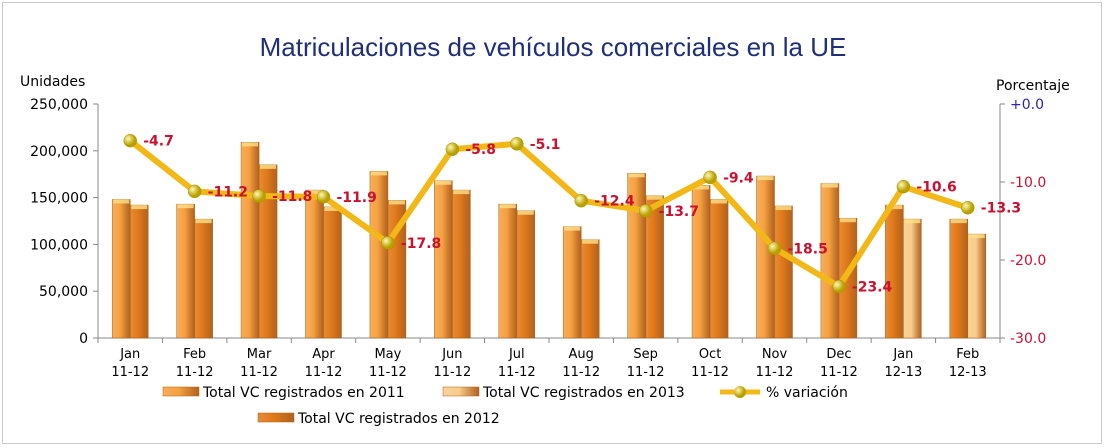  What do you see at coordinates (158, 142) in the screenshot?
I see `variation-label-0: -4.7` at bounding box center [158, 142].